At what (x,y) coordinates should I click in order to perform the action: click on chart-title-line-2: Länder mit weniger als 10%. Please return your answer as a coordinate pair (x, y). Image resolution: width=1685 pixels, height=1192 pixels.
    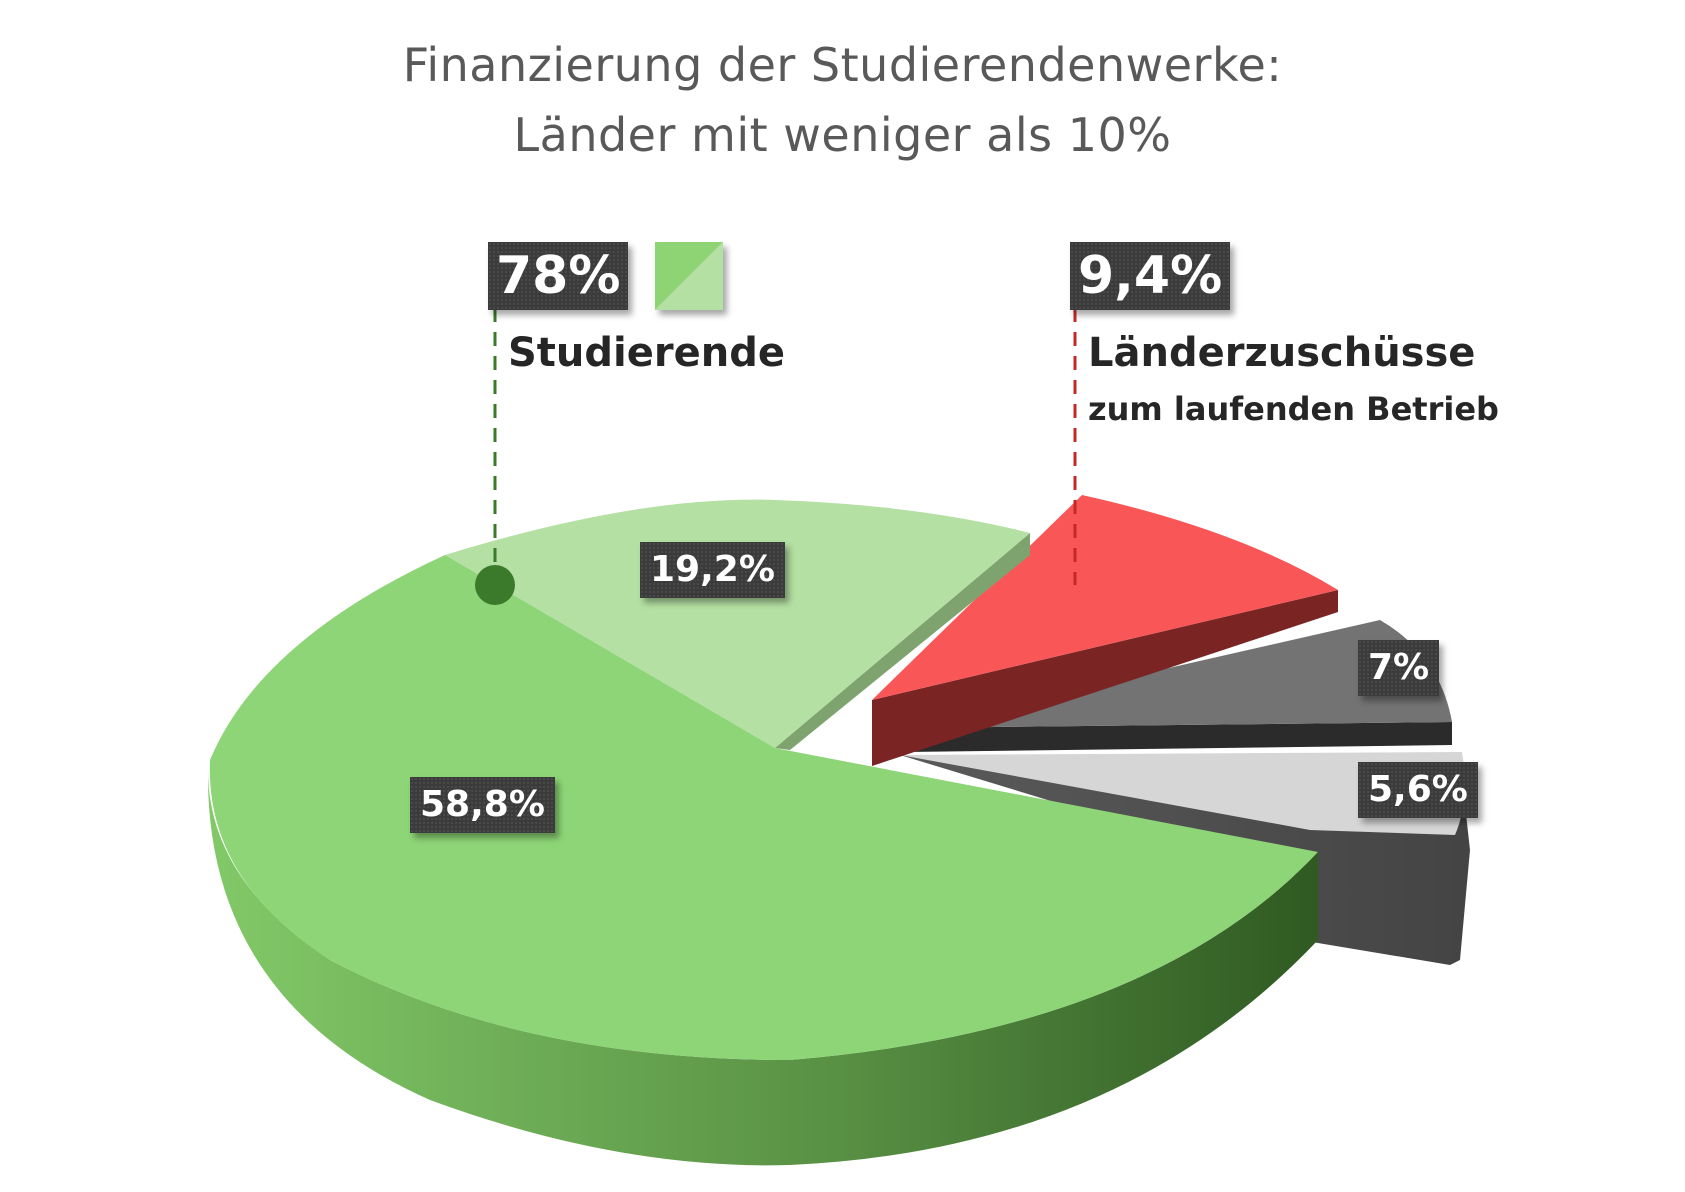
    Looking at the image, I should click on (842, 135).